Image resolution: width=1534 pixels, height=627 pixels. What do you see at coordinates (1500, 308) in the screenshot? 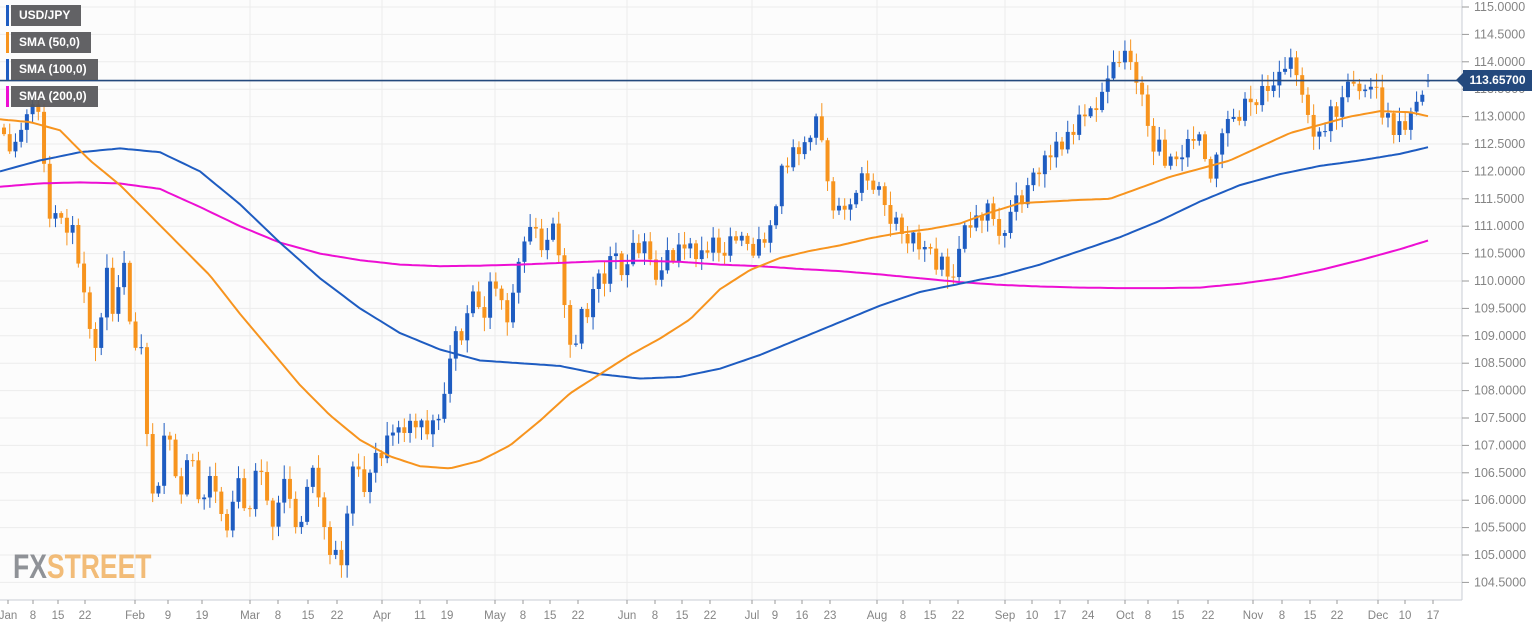
I see `price-axis-label: 109.5000` at bounding box center [1500, 308].